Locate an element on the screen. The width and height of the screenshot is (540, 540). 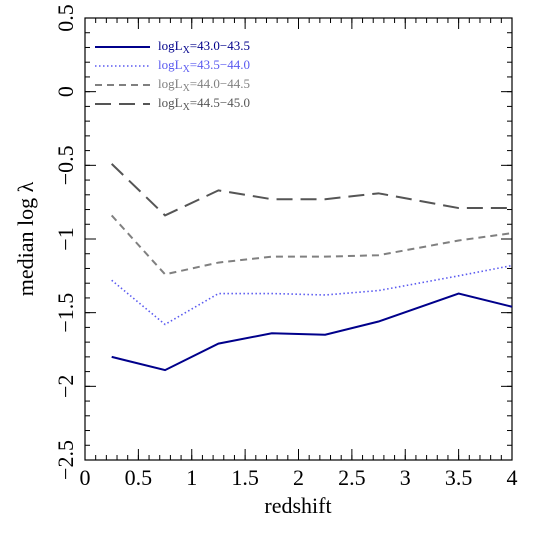
y-tick-label: −0.5 is located at coordinates (65, 165).